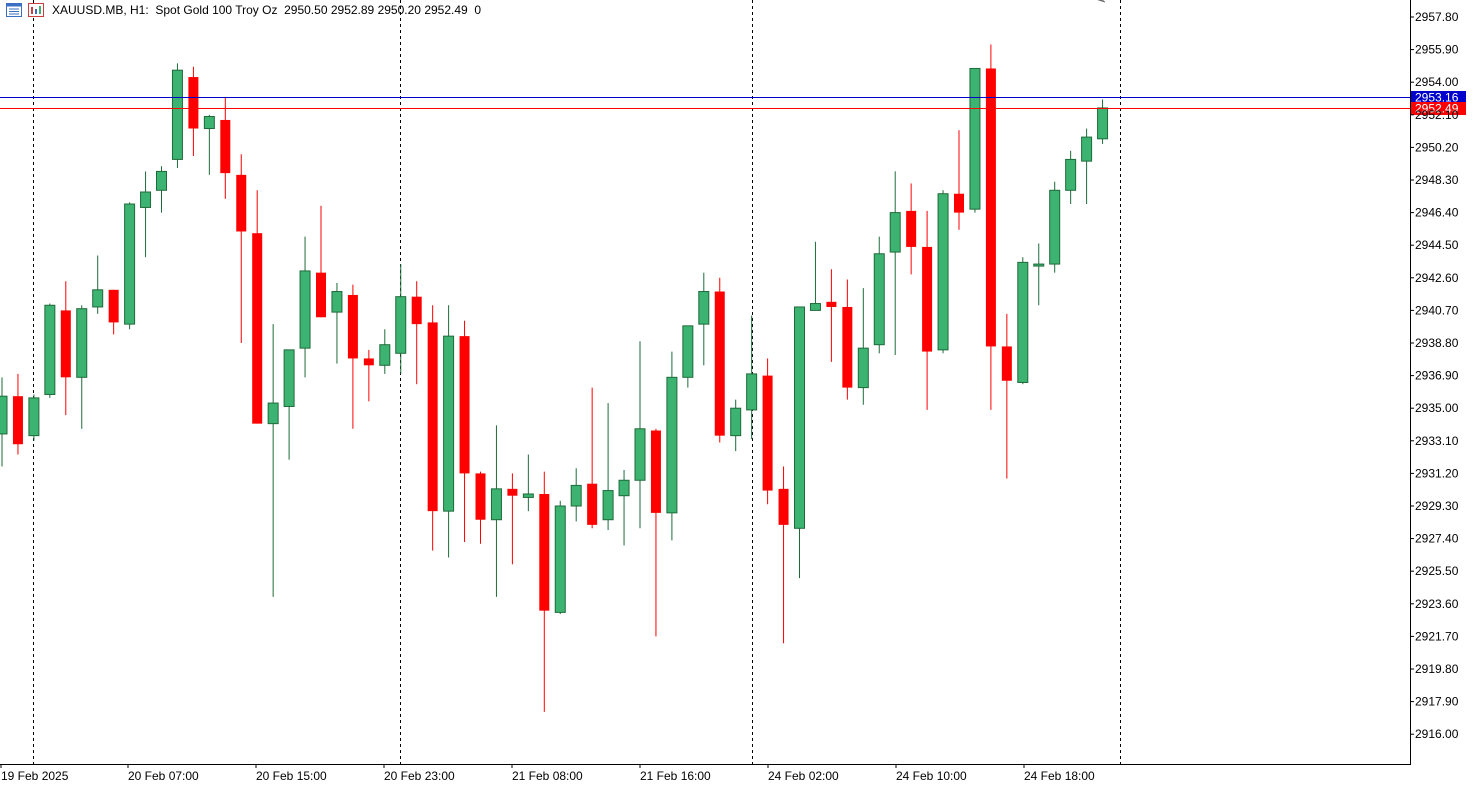 The height and width of the screenshot is (789, 1482). I want to click on price-tick-label: 2927.40, so click(1437, 539).